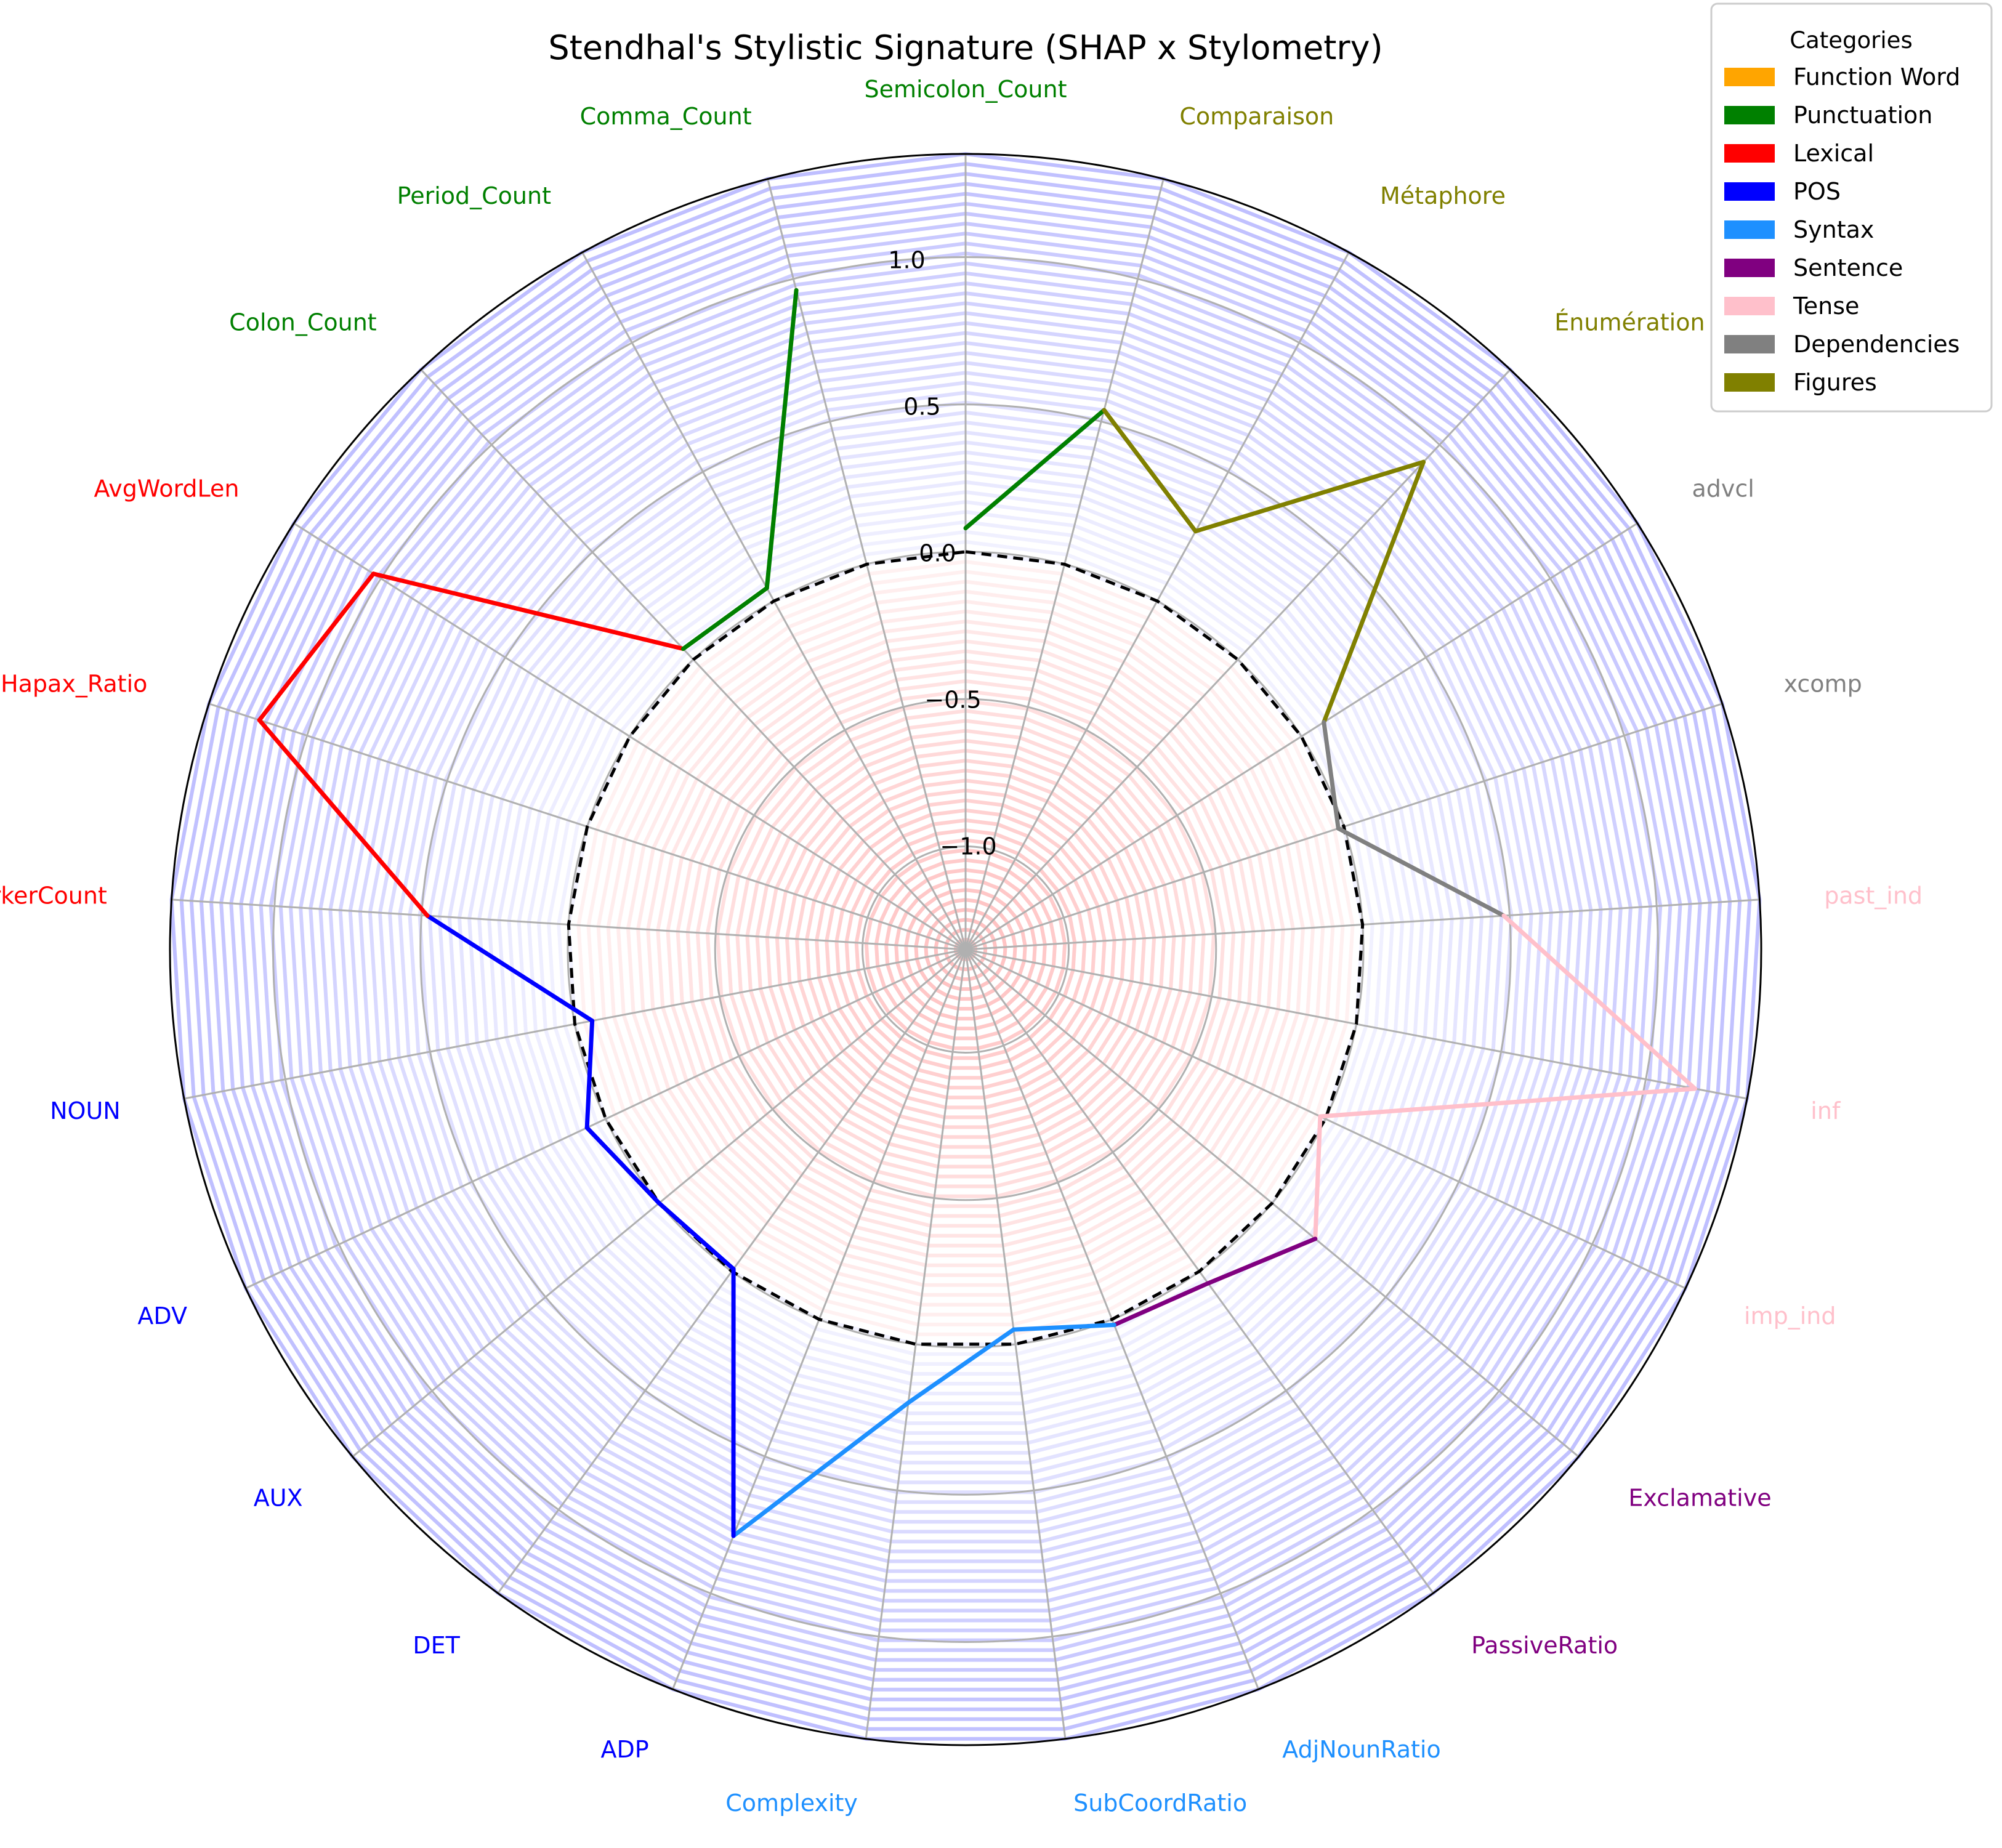 The image size is (2002, 1848). I want to click on legend-label: Syntax, so click(1833, 229).